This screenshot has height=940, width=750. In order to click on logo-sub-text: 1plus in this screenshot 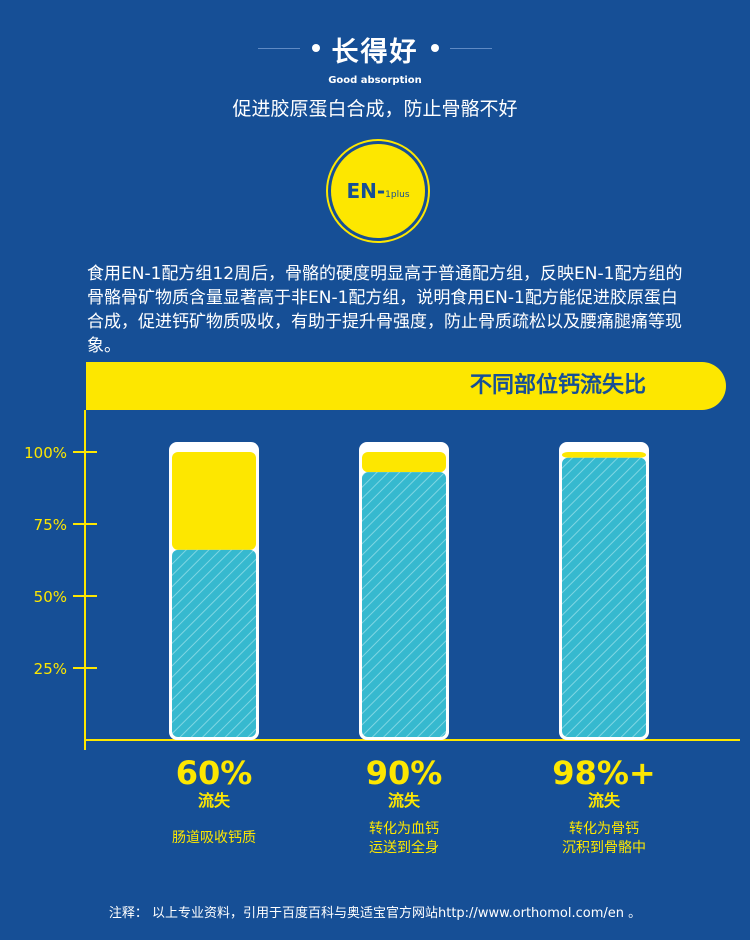, I will do `click(397, 195)`.